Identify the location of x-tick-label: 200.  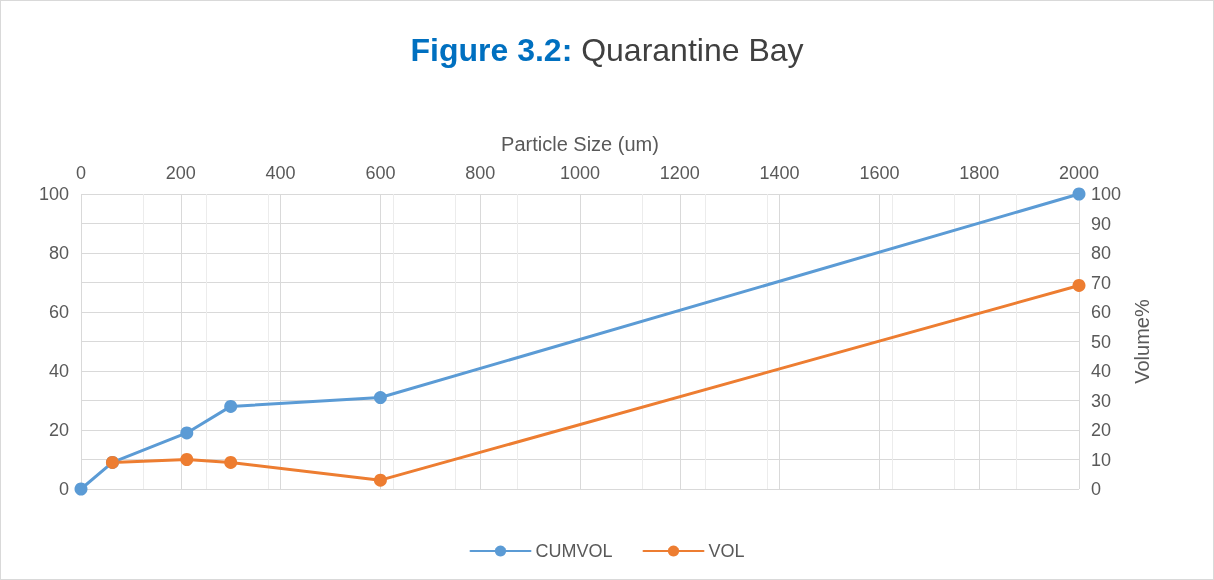
(180, 173).